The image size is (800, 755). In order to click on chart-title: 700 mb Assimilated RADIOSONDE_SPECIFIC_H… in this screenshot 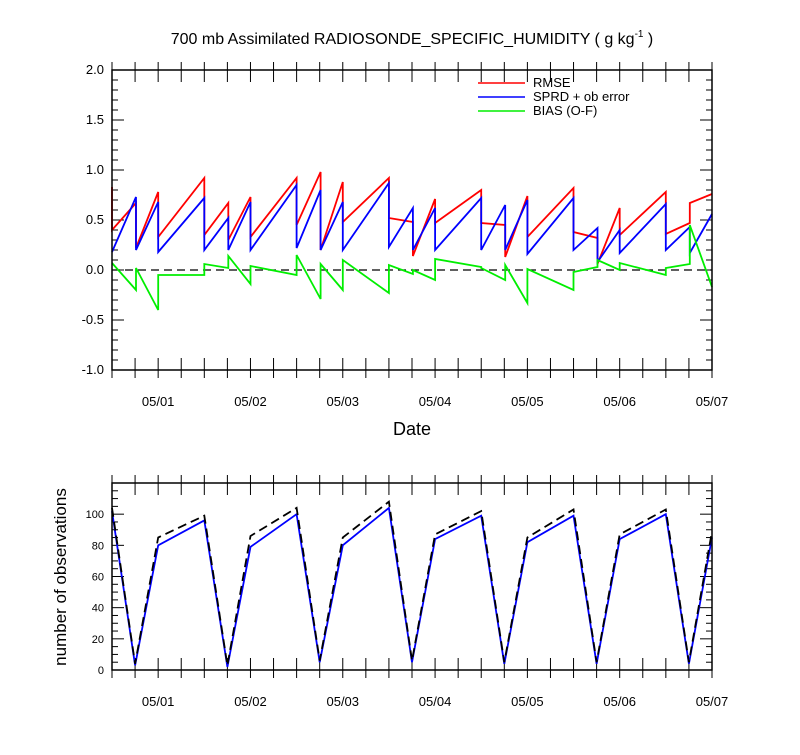, I will do `click(412, 38)`.